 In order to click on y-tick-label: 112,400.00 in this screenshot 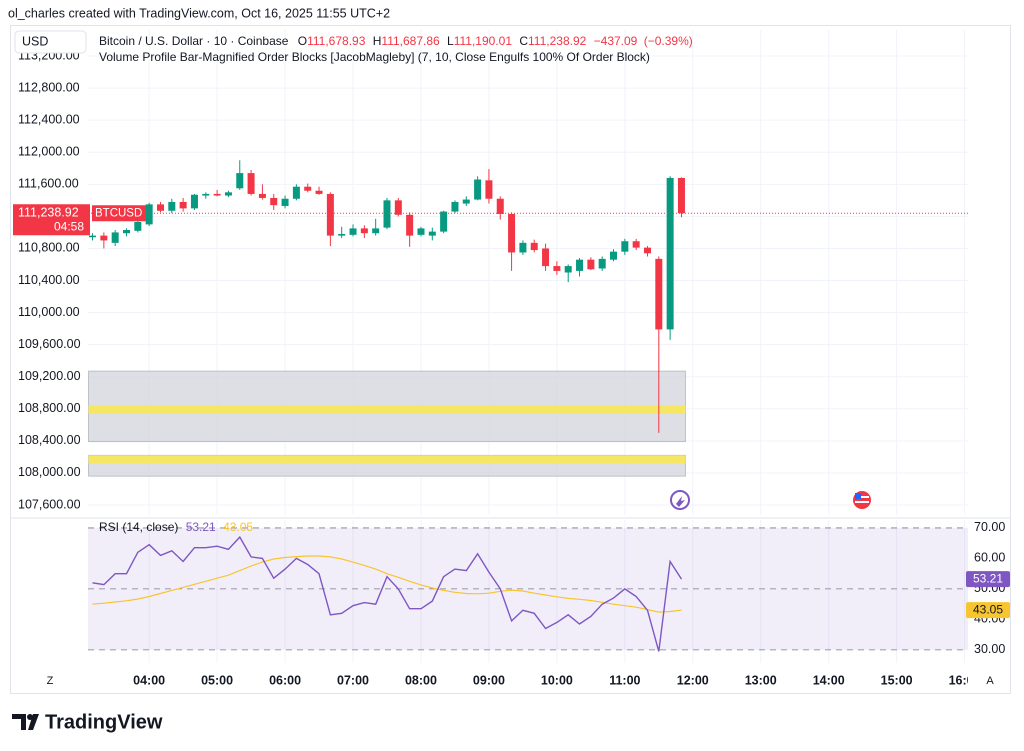, I will do `click(49, 119)`.